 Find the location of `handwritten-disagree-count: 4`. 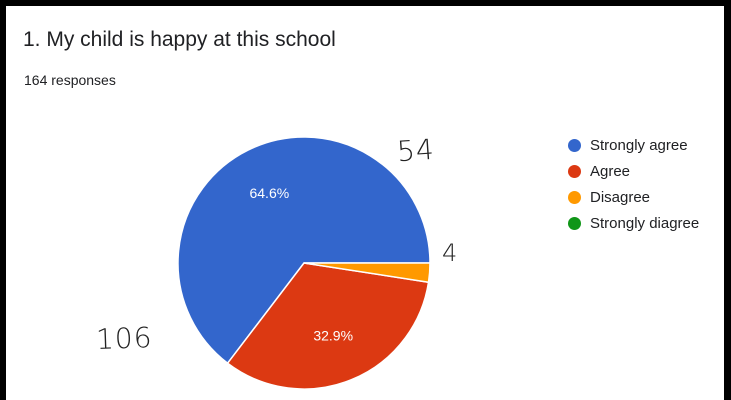

handwritten-disagree-count: 4 is located at coordinates (450, 253).